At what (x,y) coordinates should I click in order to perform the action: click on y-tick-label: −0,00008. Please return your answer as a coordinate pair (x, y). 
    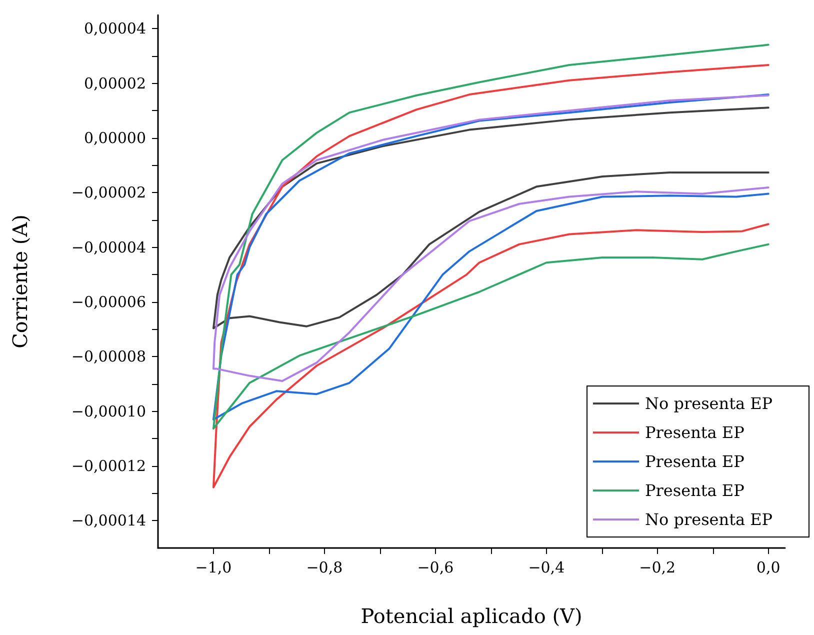
    Looking at the image, I should click on (108, 357).